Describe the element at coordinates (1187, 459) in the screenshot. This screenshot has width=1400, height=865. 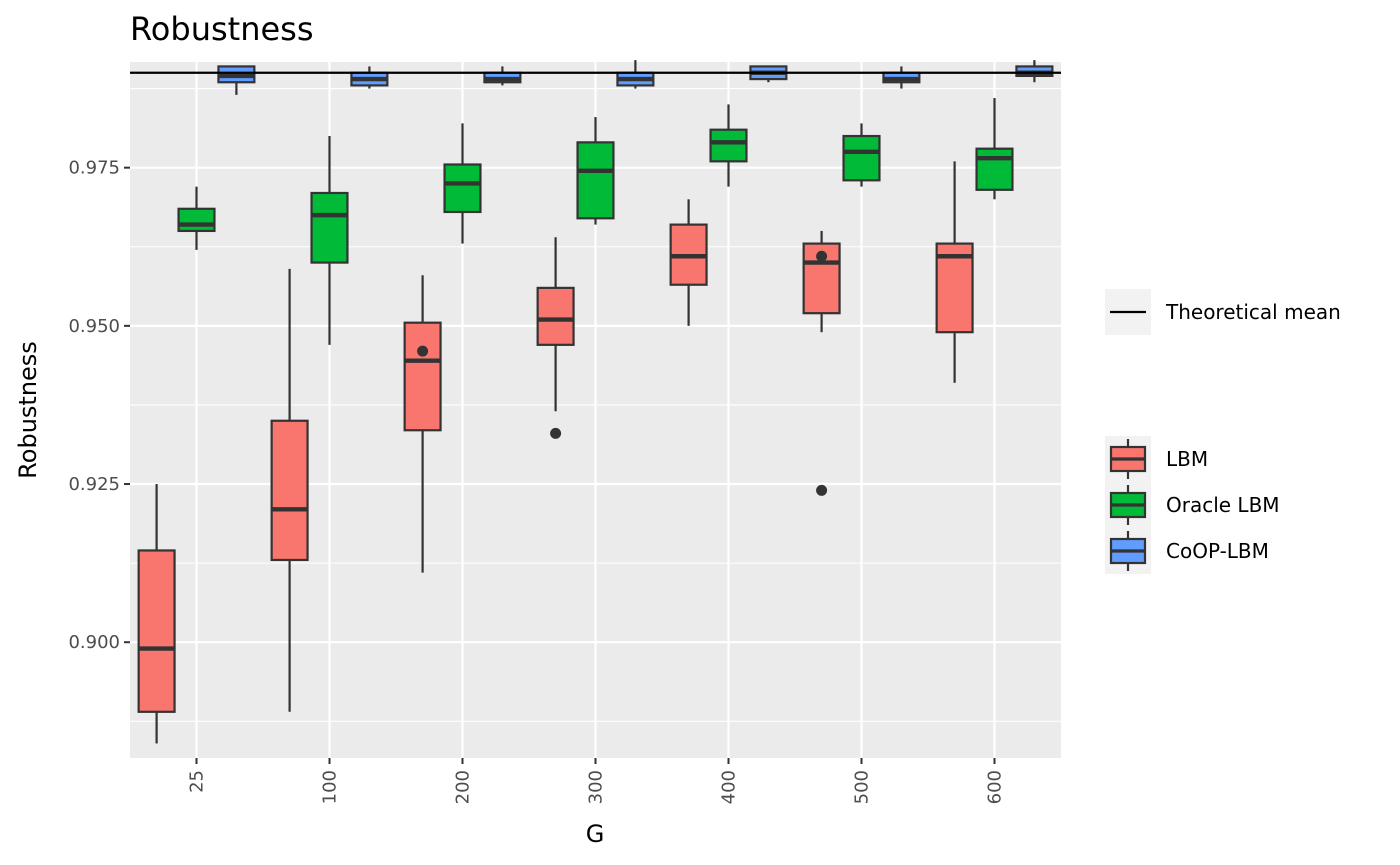
I see `legend-label: LBM` at that location.